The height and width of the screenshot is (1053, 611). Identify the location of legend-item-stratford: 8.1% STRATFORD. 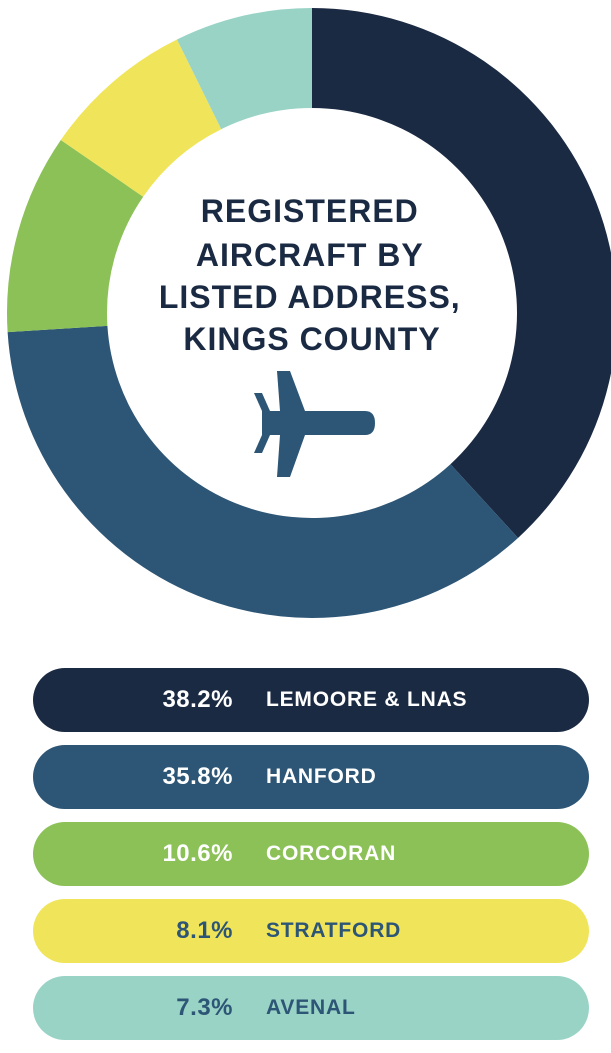
(311, 931).